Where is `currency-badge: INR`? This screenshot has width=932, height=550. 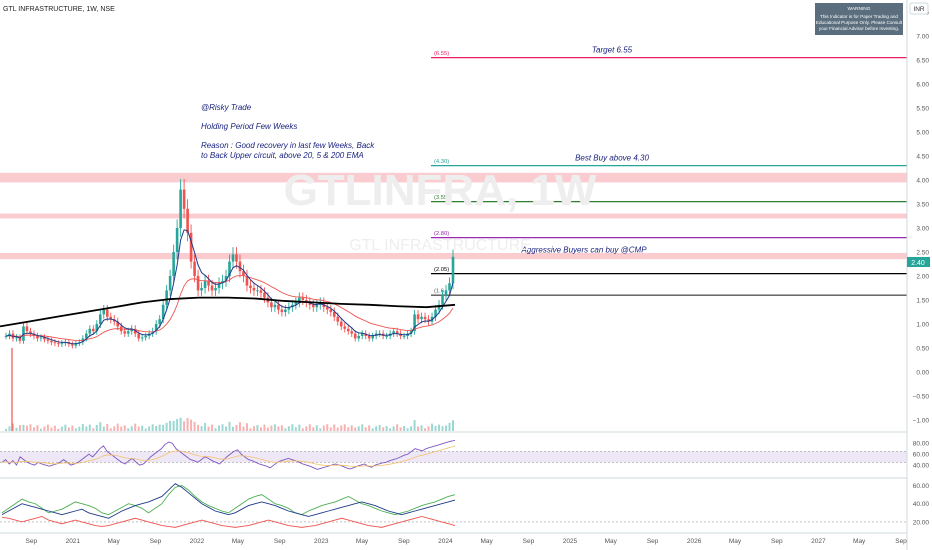
currency-badge: INR is located at coordinates (919, 8).